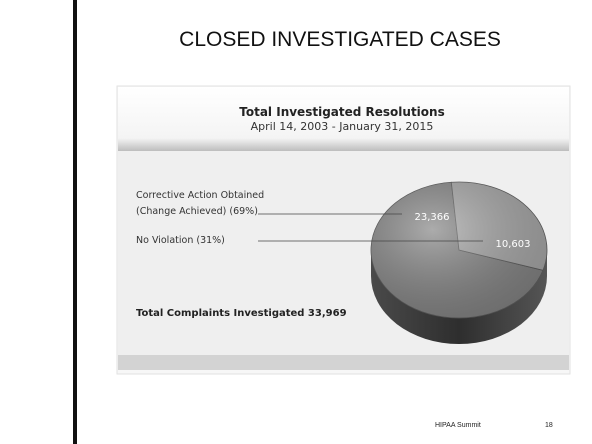 The image size is (592, 444). Describe the element at coordinates (432, 217) in the screenshot. I see `value-label: 23,366` at that location.